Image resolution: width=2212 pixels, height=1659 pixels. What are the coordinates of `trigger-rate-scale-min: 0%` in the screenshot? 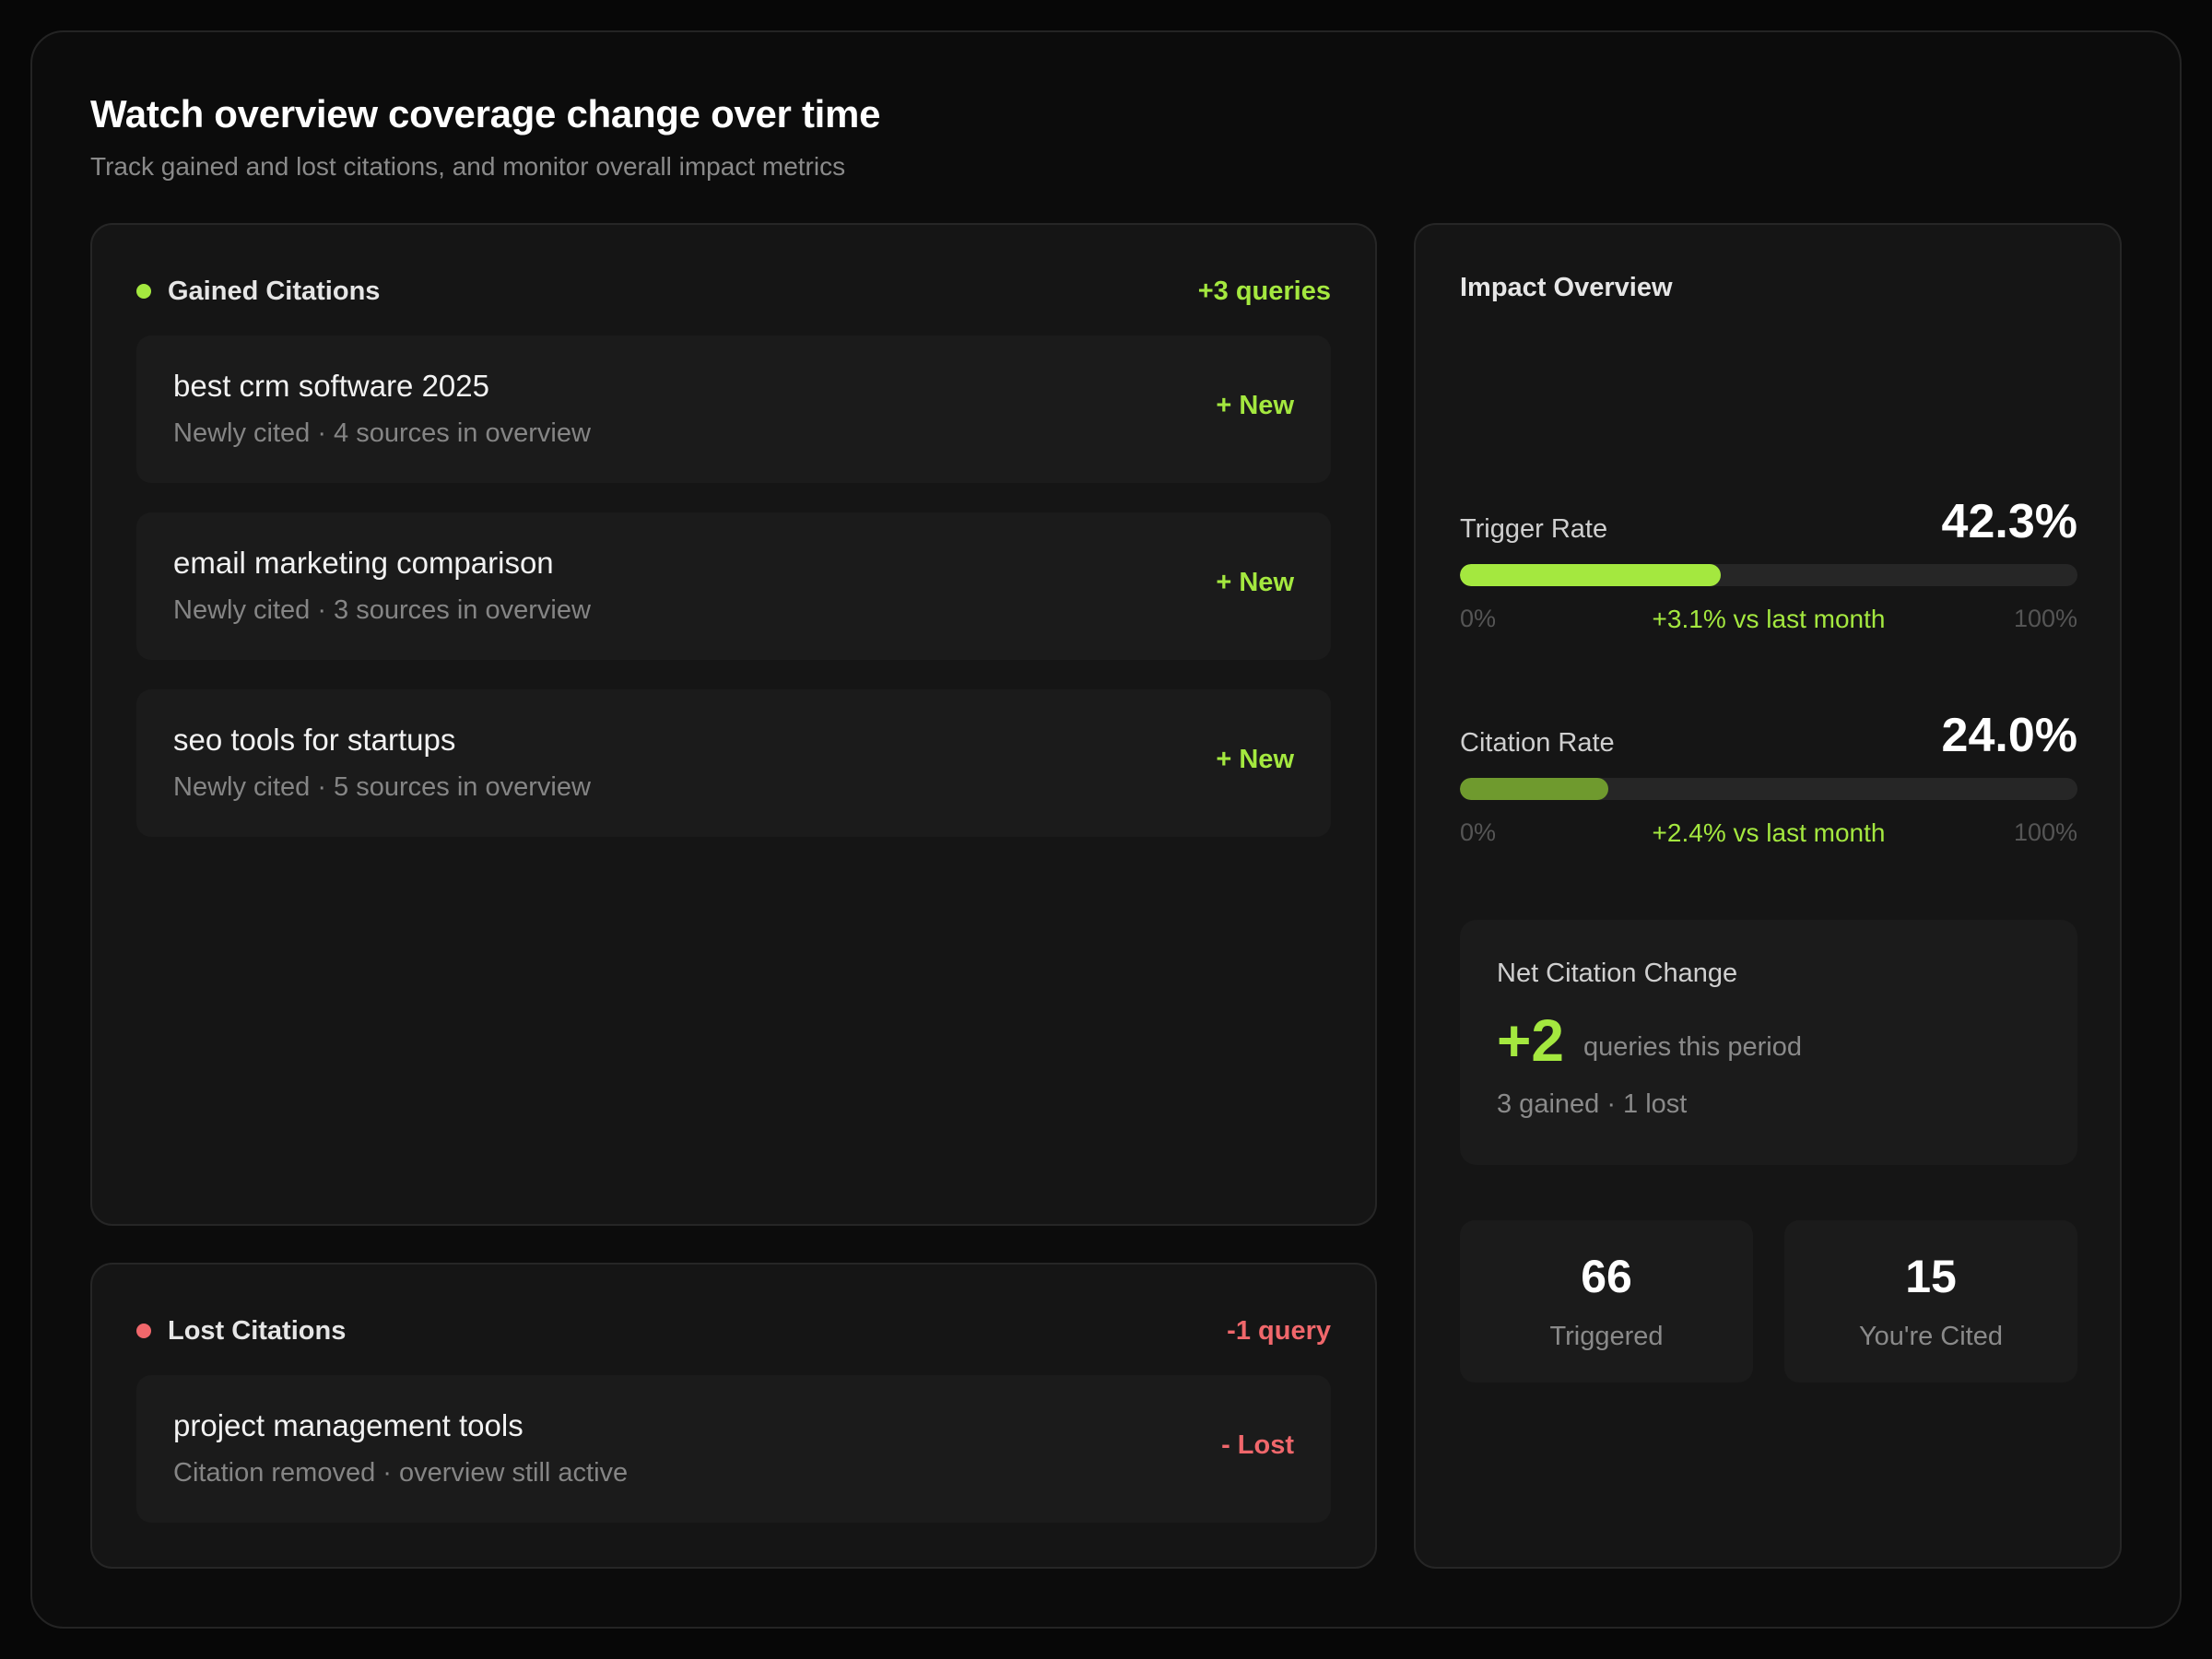 It's located at (1478, 618).